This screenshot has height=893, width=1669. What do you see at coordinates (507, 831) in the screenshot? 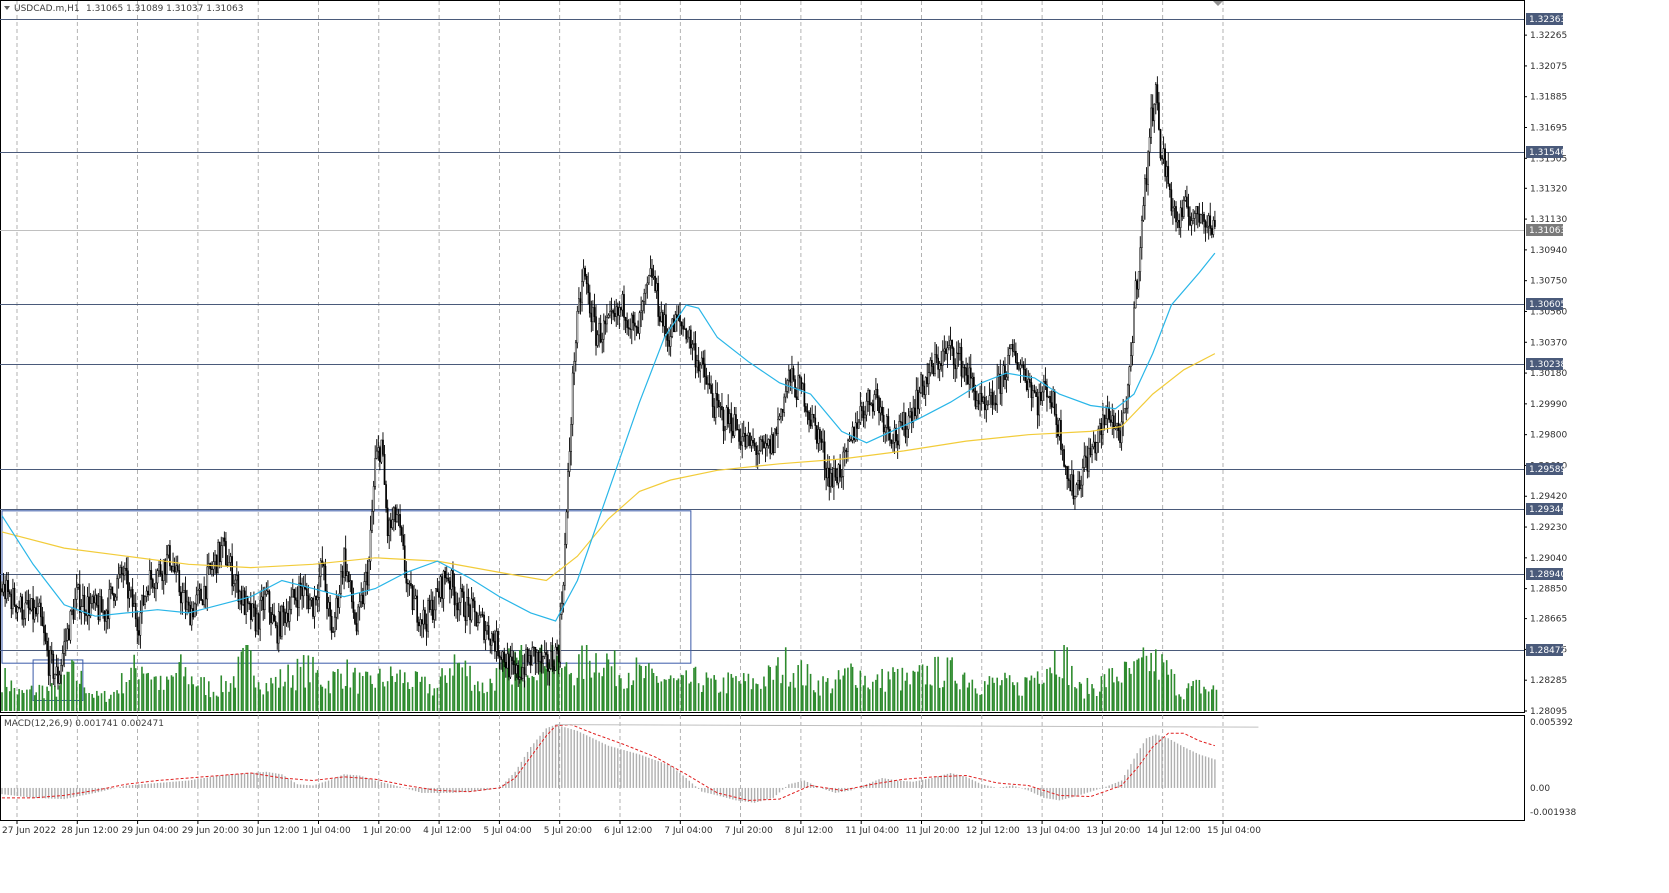
I see `time-tick-label: 5 Jul 04:00` at bounding box center [507, 831].